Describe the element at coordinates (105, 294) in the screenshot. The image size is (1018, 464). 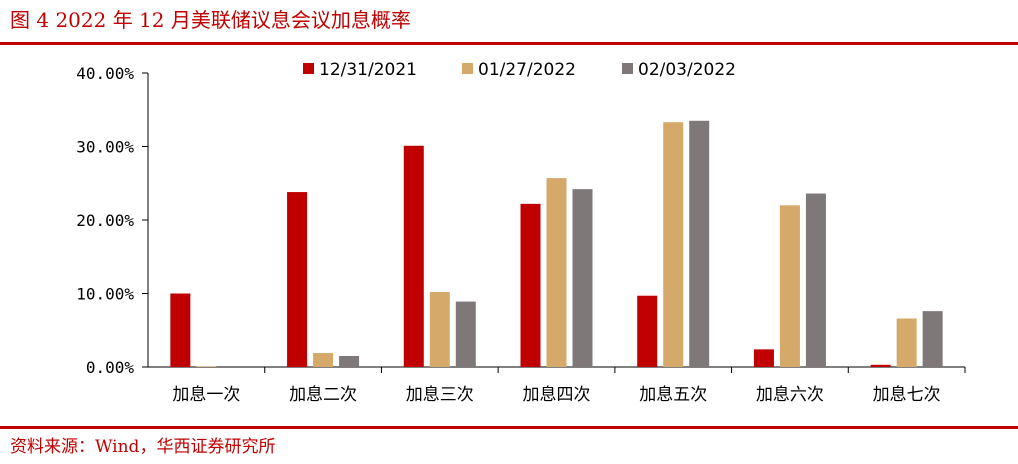
I see `y-tick-label: 10.00%` at that location.